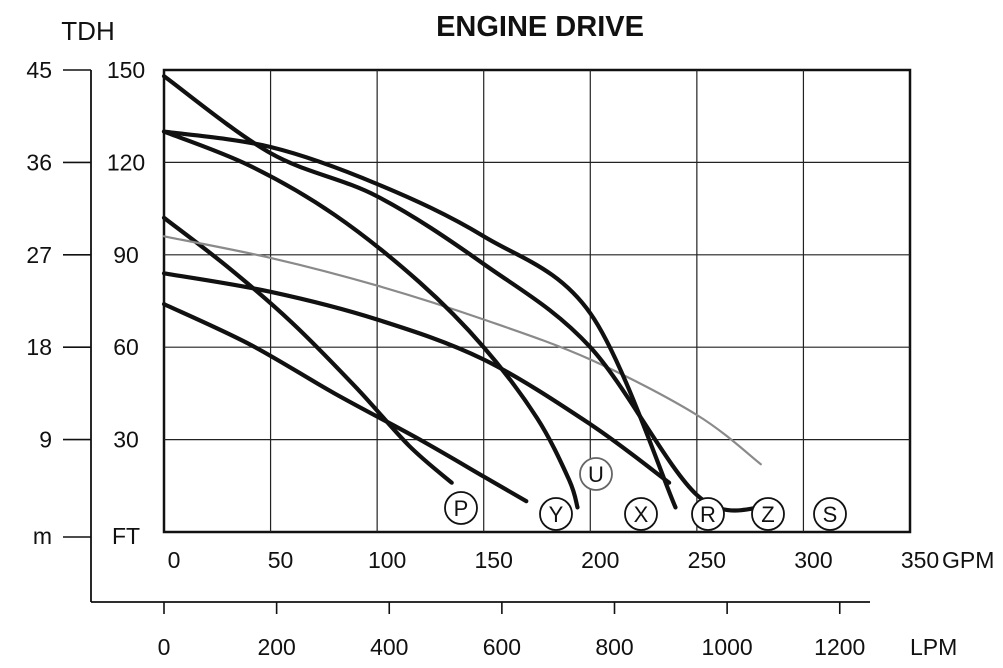  I want to click on m-tick-label: 18, so click(39, 347).